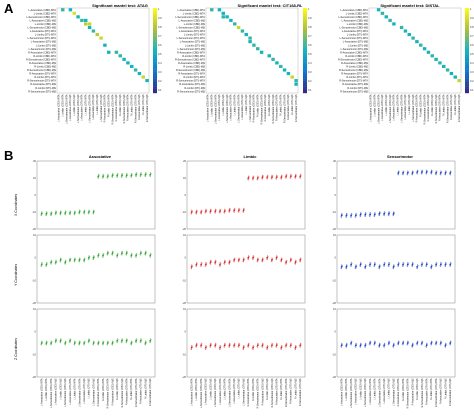 This screenshot has height=420, width=474. What do you see at coordinates (394, 195) in the screenshot?
I see `strip-panel: -20 -10 0 10 20` at bounding box center [394, 195].